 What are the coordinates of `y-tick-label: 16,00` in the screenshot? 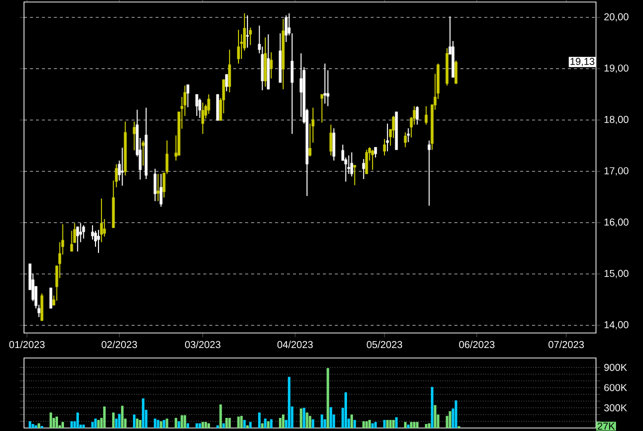 It's located at (616, 222).